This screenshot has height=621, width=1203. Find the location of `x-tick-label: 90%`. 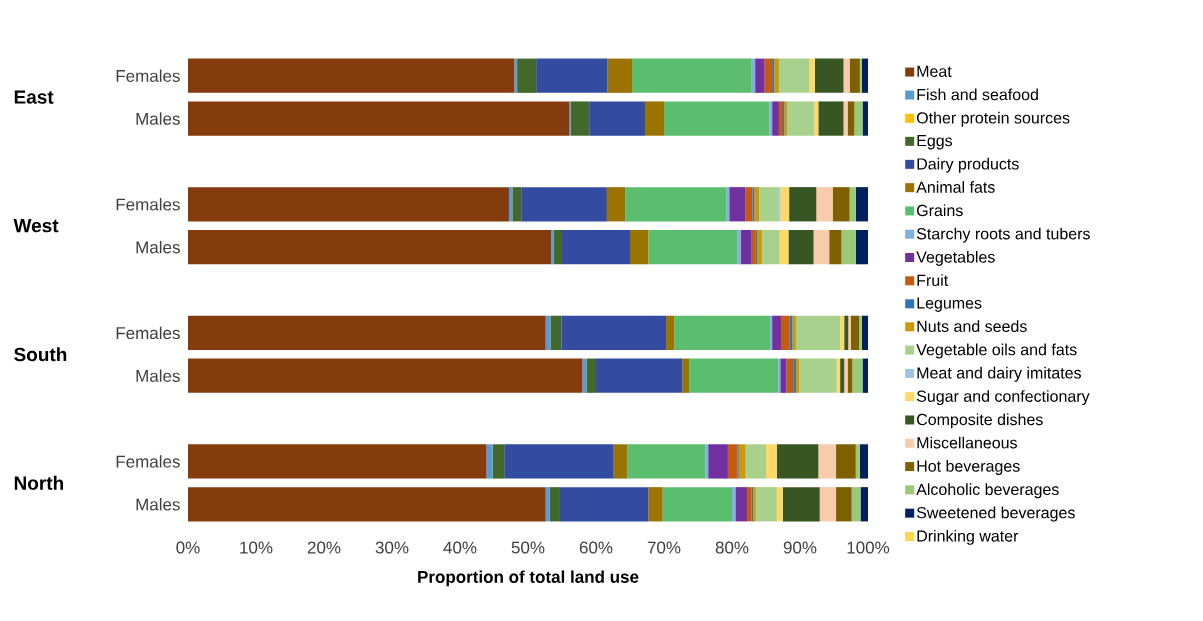

x-tick-label: 90% is located at coordinates (800, 547).